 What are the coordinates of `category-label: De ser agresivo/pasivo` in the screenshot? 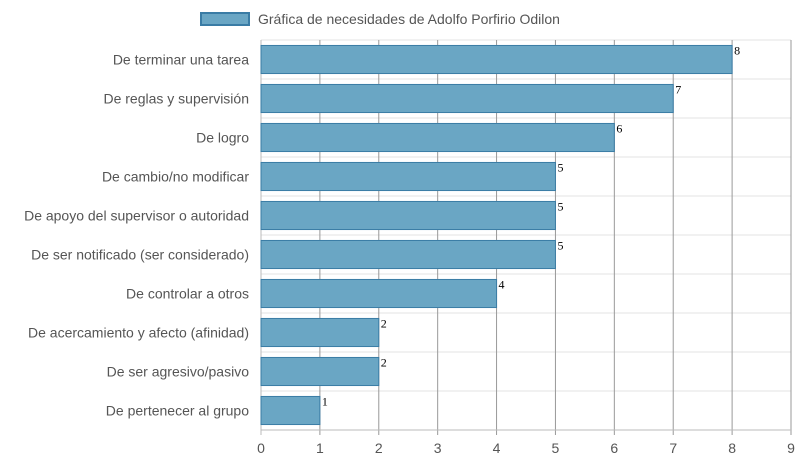 It's located at (178, 372).